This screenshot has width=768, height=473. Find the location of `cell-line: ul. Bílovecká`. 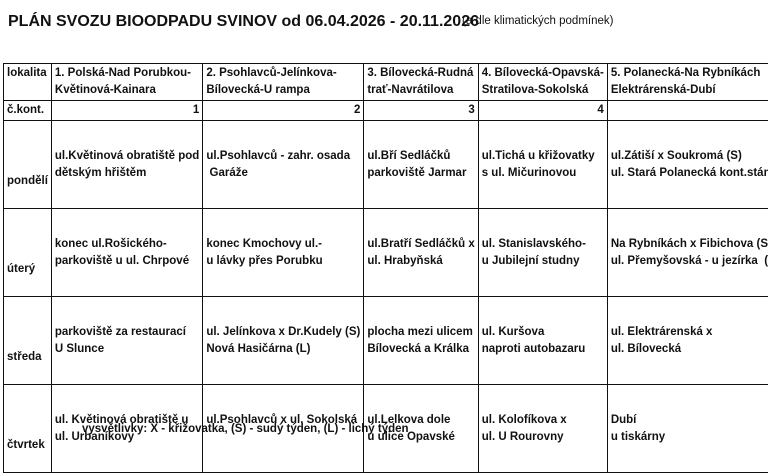

cell-line: ul. Bílovecká is located at coordinates (689, 349).